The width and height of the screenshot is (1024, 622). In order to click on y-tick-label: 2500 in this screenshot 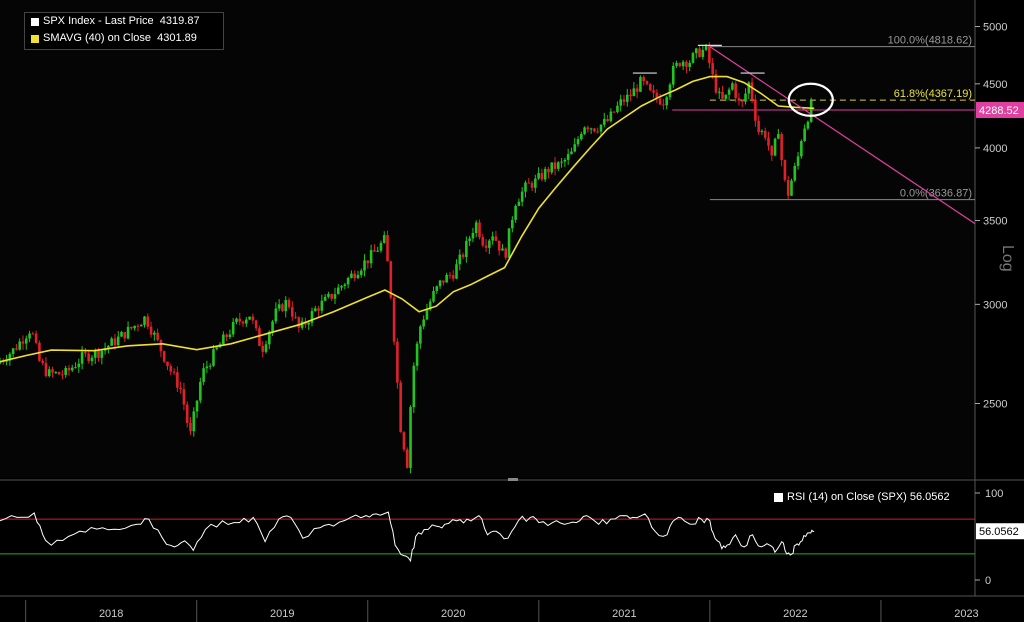, I will do `click(995, 405)`.